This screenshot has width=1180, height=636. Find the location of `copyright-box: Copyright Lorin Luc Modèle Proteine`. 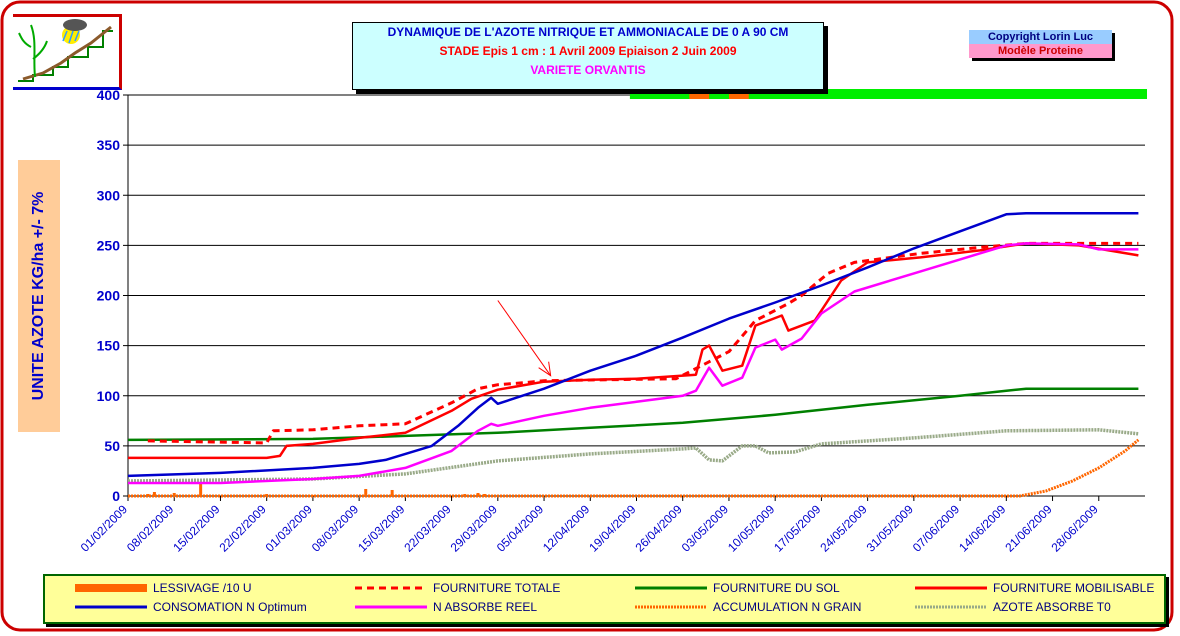

copyright-box: Copyright Lorin Luc Modèle Proteine is located at coordinates (1040, 44).